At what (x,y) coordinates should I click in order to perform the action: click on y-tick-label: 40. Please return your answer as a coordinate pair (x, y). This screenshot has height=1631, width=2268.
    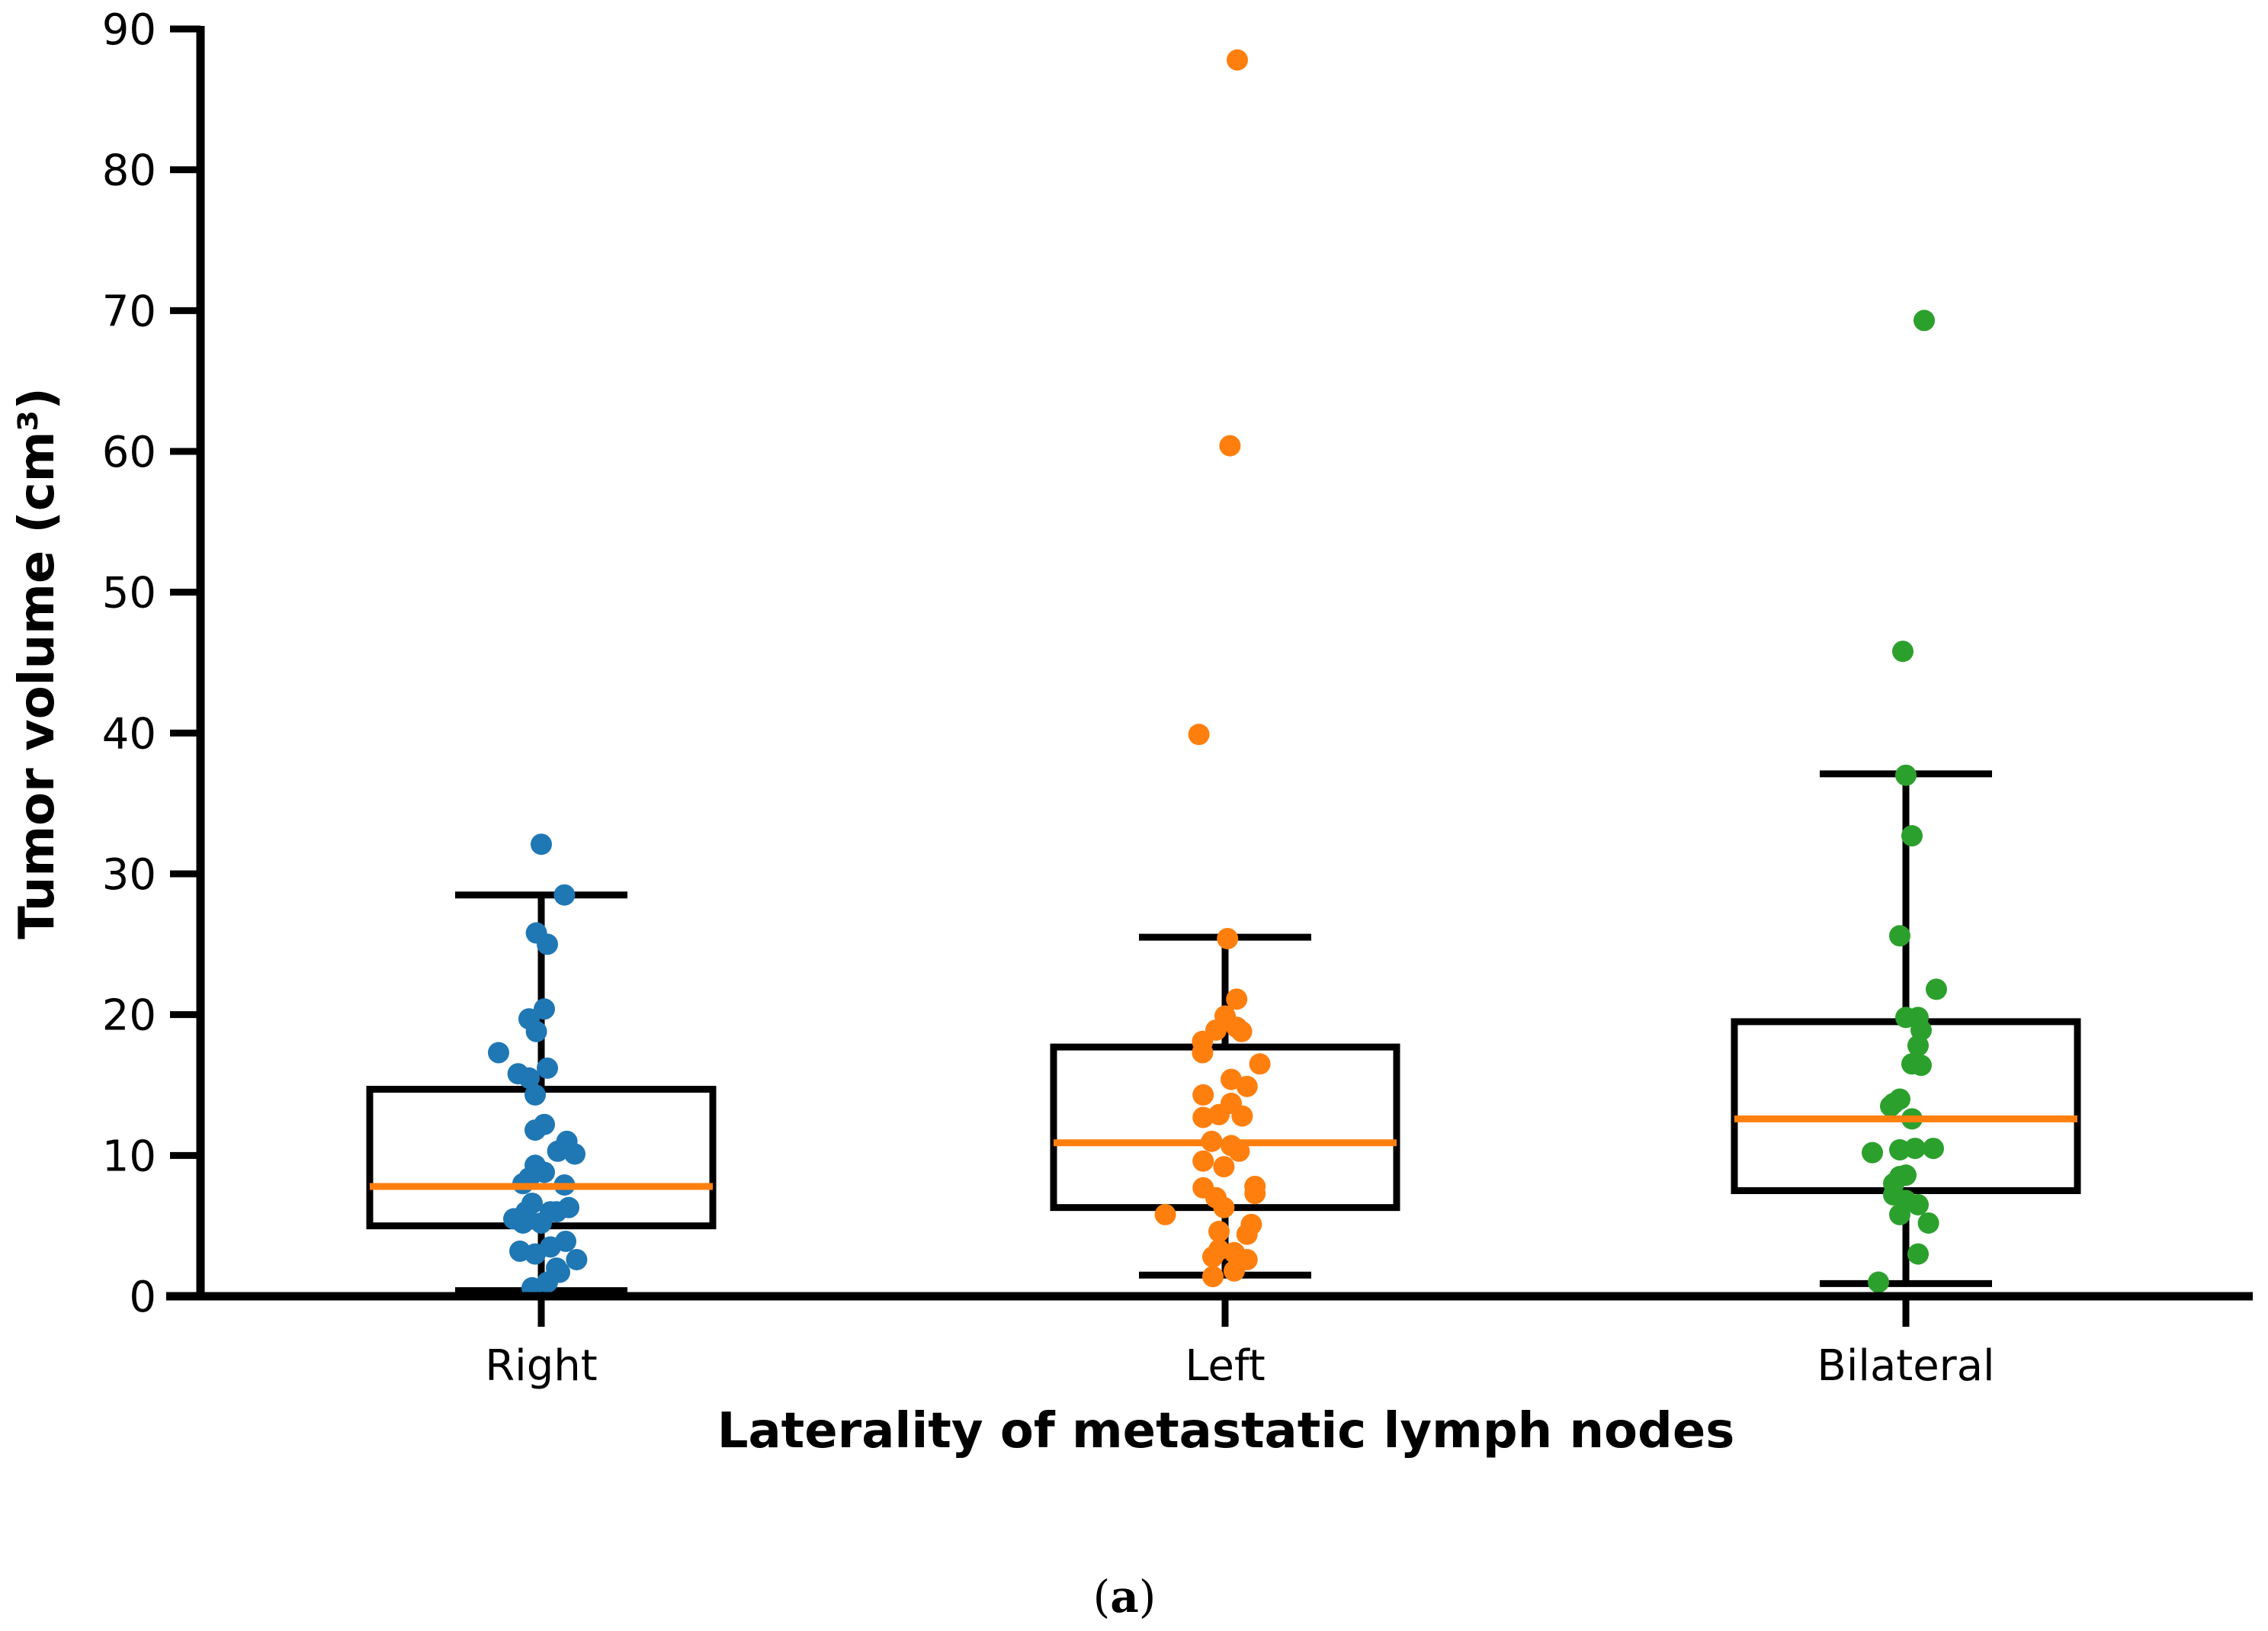
    Looking at the image, I should click on (129, 734).